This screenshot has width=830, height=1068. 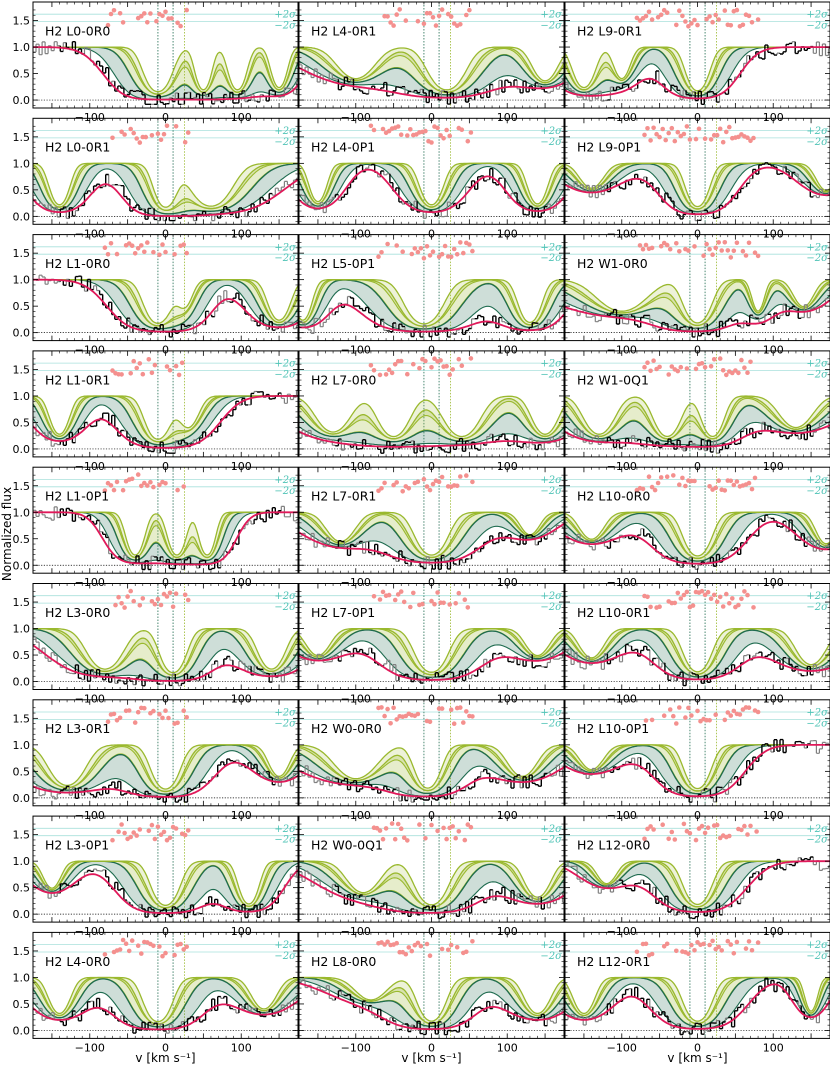 I want to click on data-fitted-spectrum, so click(x=441, y=785).